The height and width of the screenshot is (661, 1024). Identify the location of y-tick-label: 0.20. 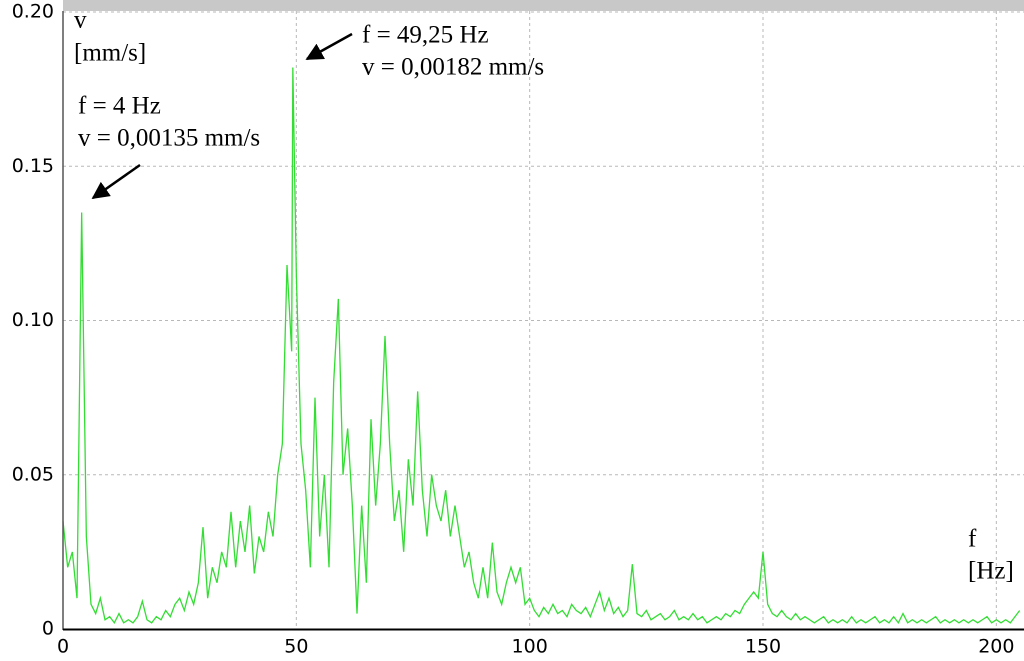
(33, 12).